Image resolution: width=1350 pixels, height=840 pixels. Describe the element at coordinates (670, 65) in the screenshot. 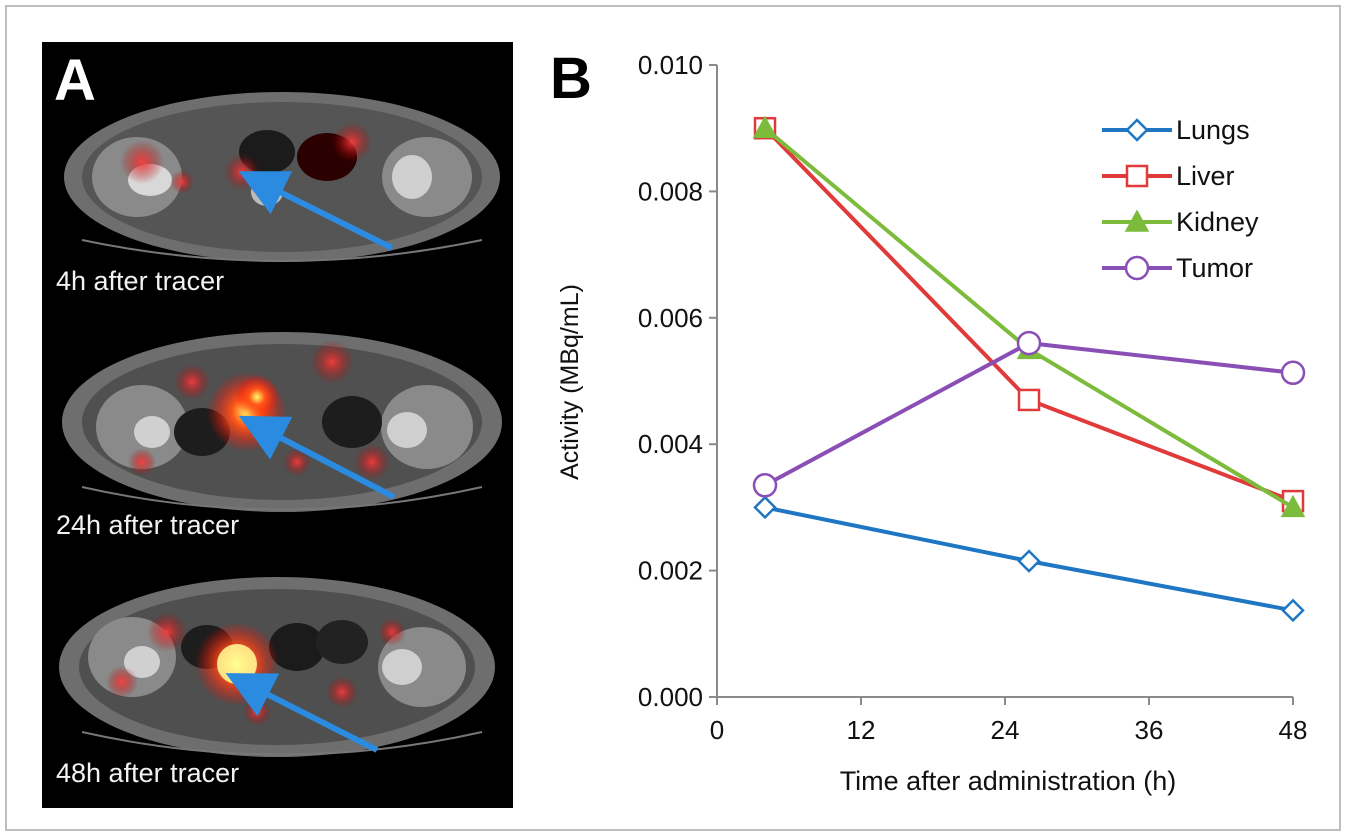

I see `y-tick-label: 0.010` at that location.